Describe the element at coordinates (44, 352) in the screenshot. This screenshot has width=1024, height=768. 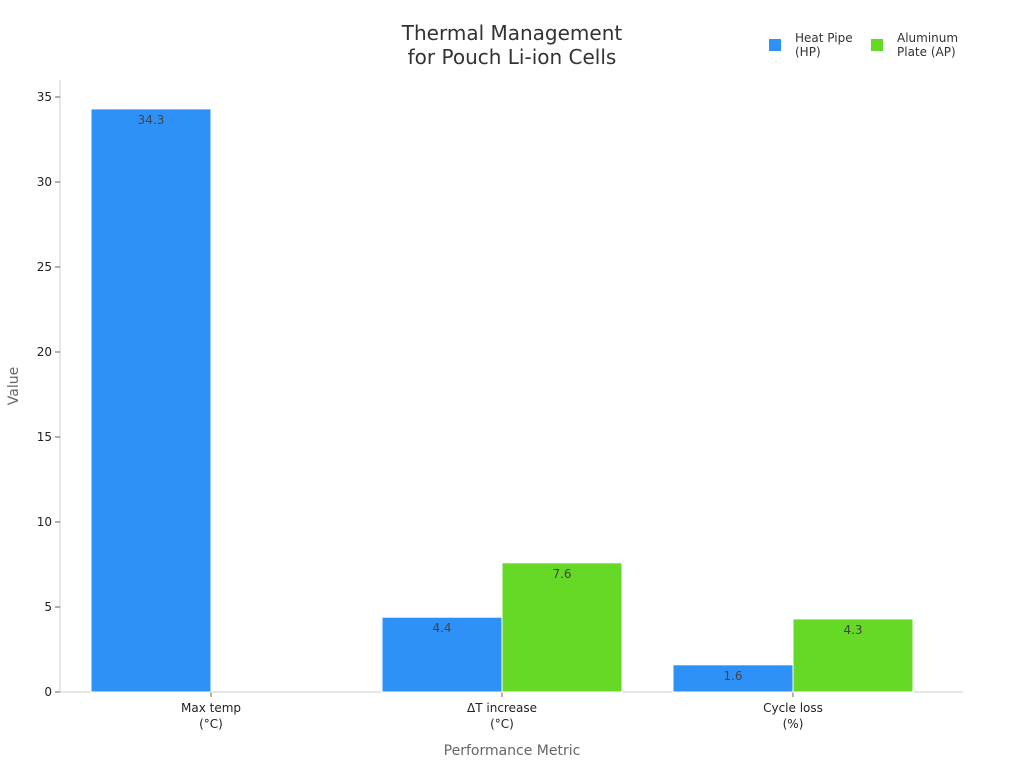
I see `y-tick-label: 20` at that location.